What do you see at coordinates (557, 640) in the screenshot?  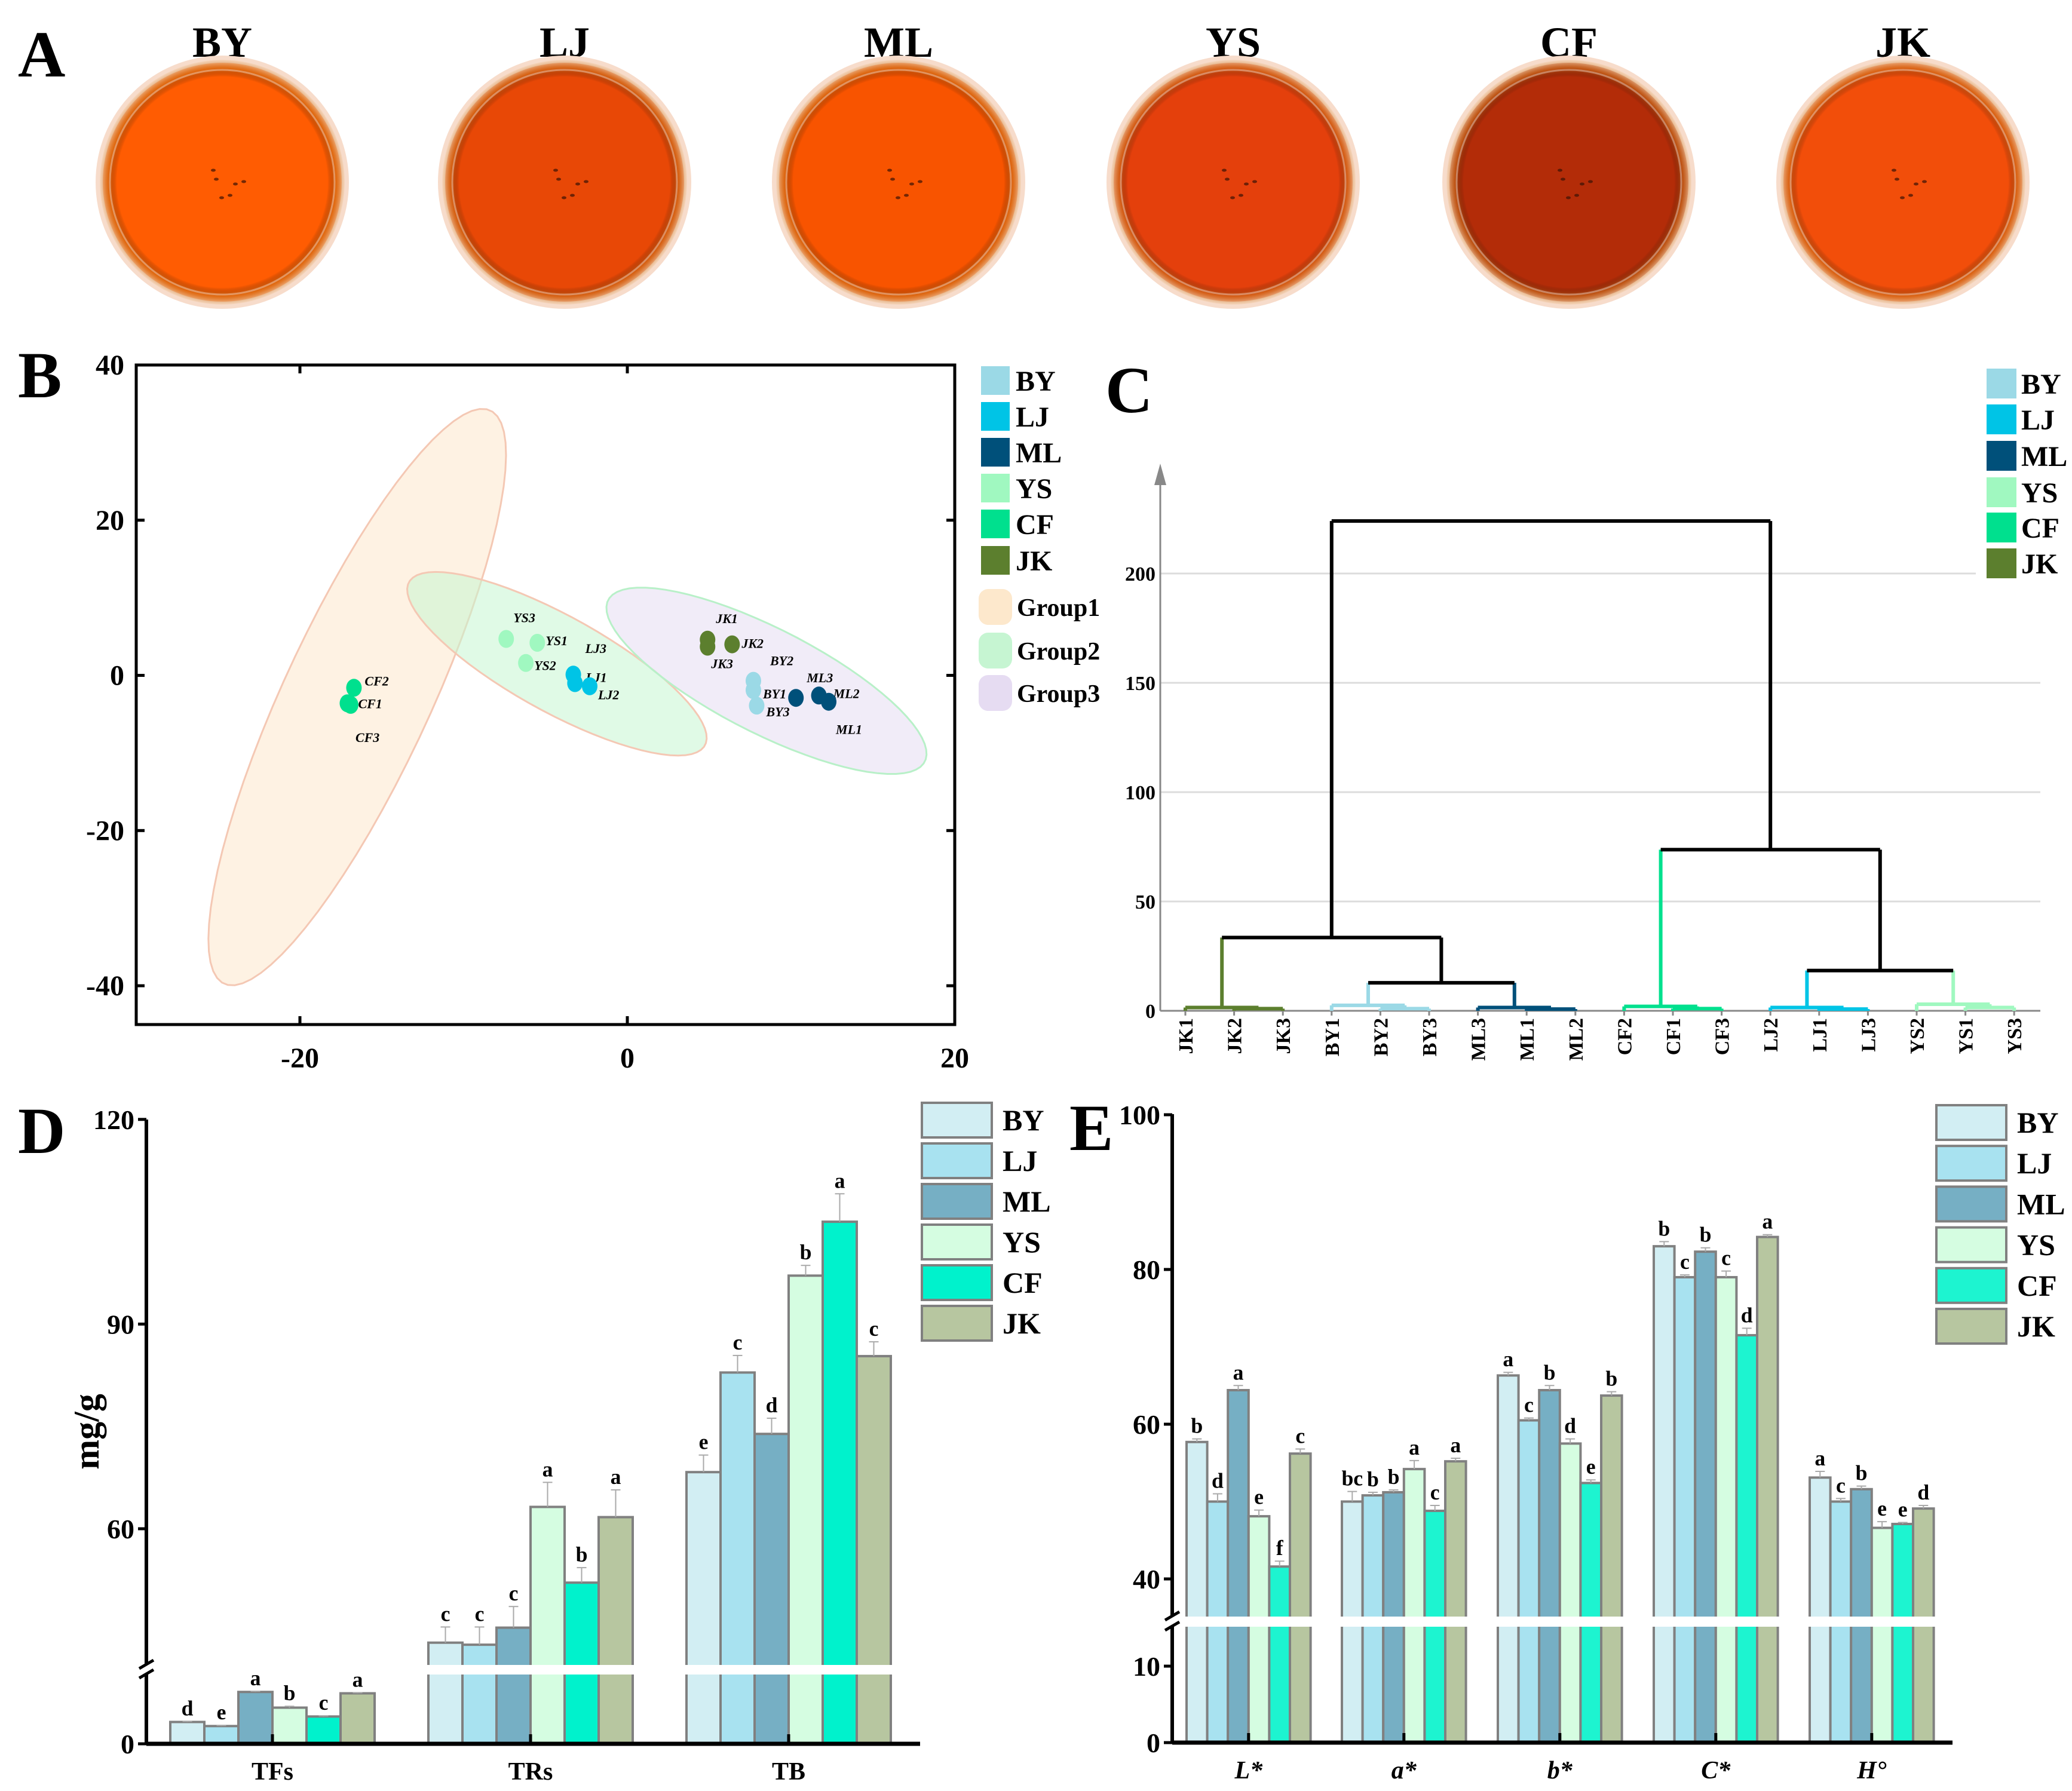 I see `point-label: YS1` at bounding box center [557, 640].